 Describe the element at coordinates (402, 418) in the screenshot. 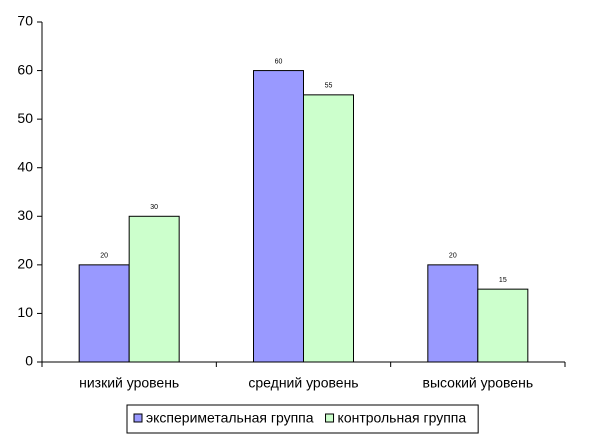

I see `legend-label: контрольная группа` at that location.